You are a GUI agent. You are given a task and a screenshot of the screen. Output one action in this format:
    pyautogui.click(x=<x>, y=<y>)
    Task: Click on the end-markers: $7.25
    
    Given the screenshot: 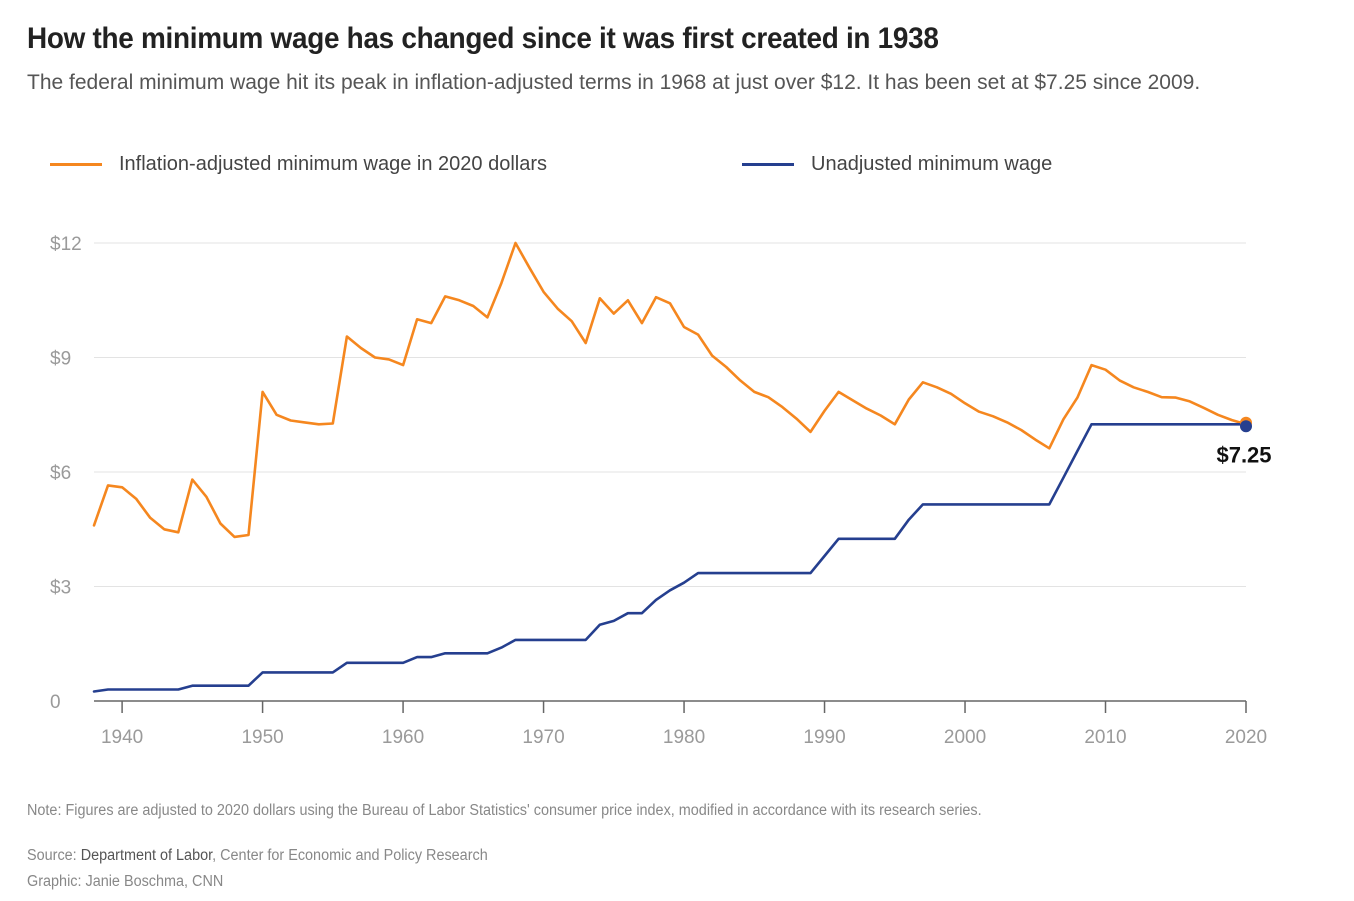 What is the action you would take?
    pyautogui.click(x=1244, y=441)
    